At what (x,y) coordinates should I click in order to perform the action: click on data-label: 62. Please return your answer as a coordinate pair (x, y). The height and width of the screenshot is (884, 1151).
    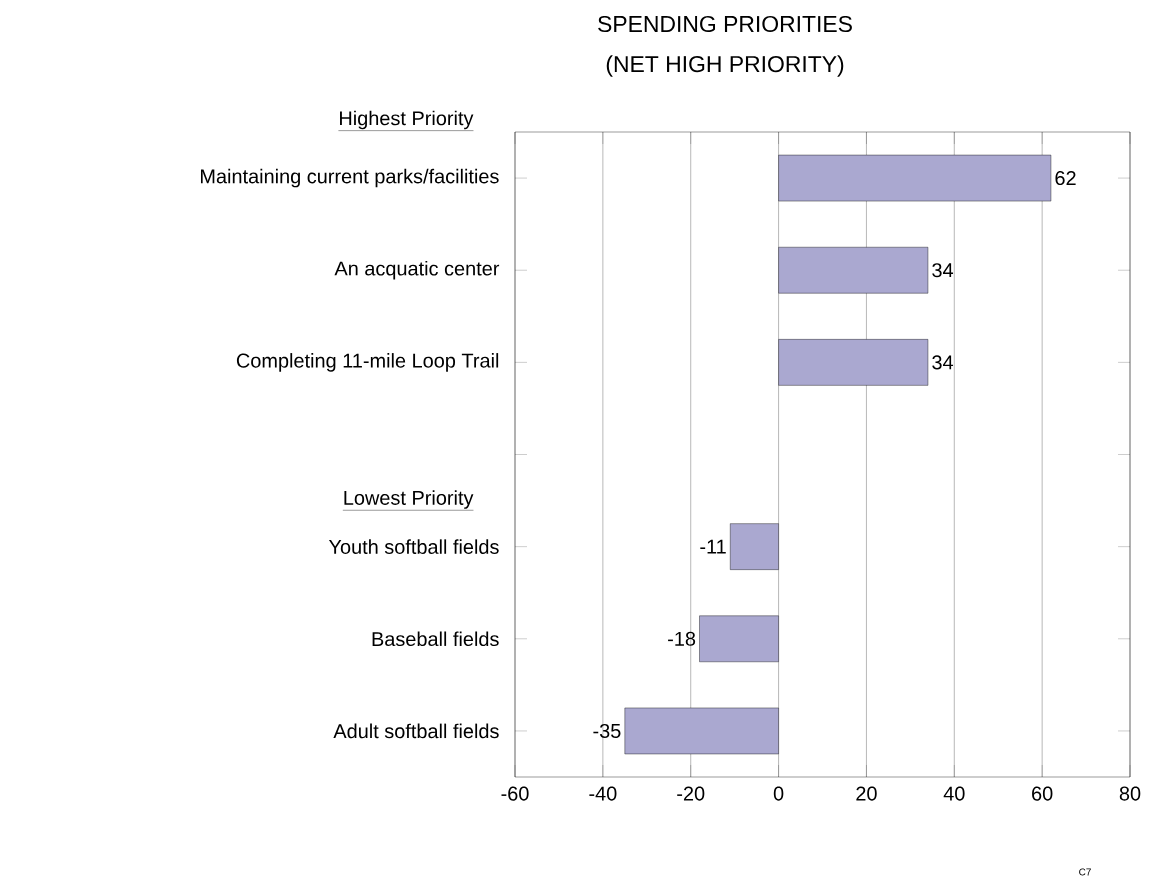
    Looking at the image, I should click on (1065, 178).